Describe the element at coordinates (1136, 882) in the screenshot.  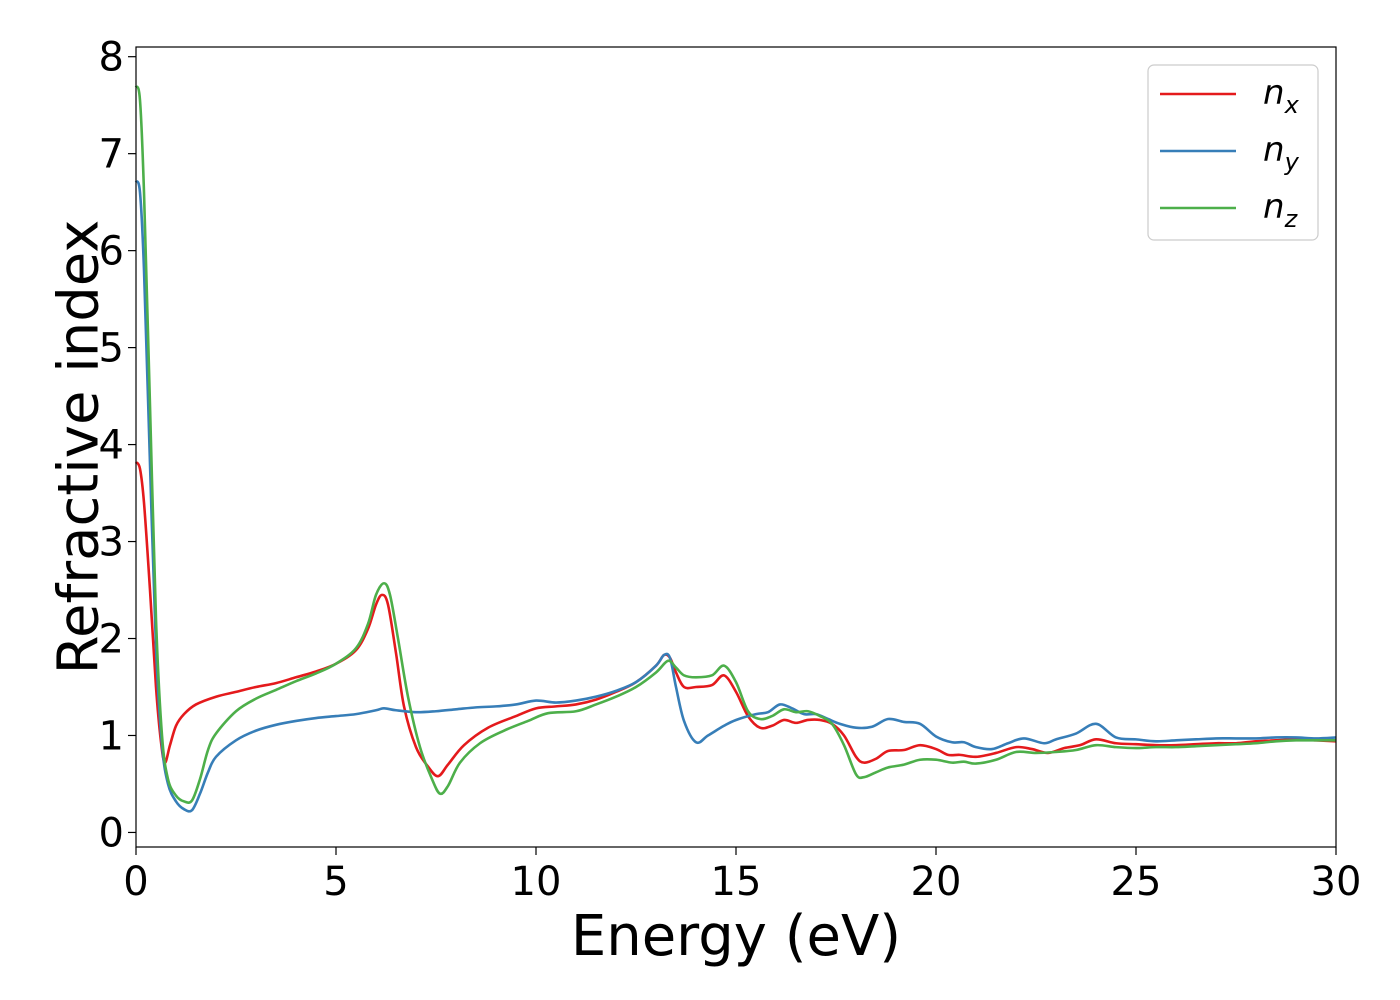
I see `x-tick-label: 25` at that location.